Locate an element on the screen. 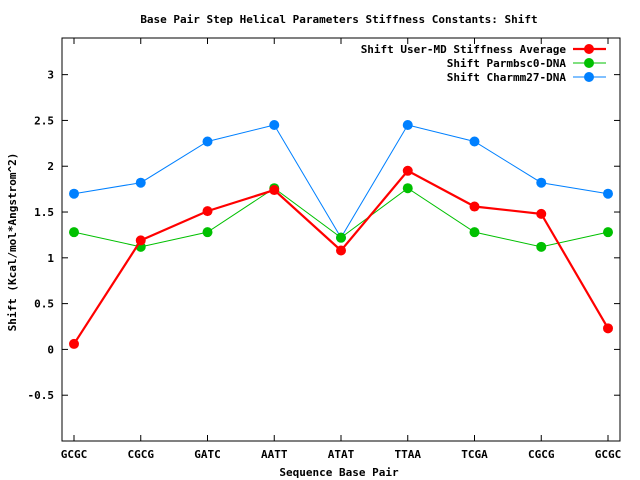 The width and height of the screenshot is (640, 480). y-tick-label: 0 is located at coordinates (50, 349).